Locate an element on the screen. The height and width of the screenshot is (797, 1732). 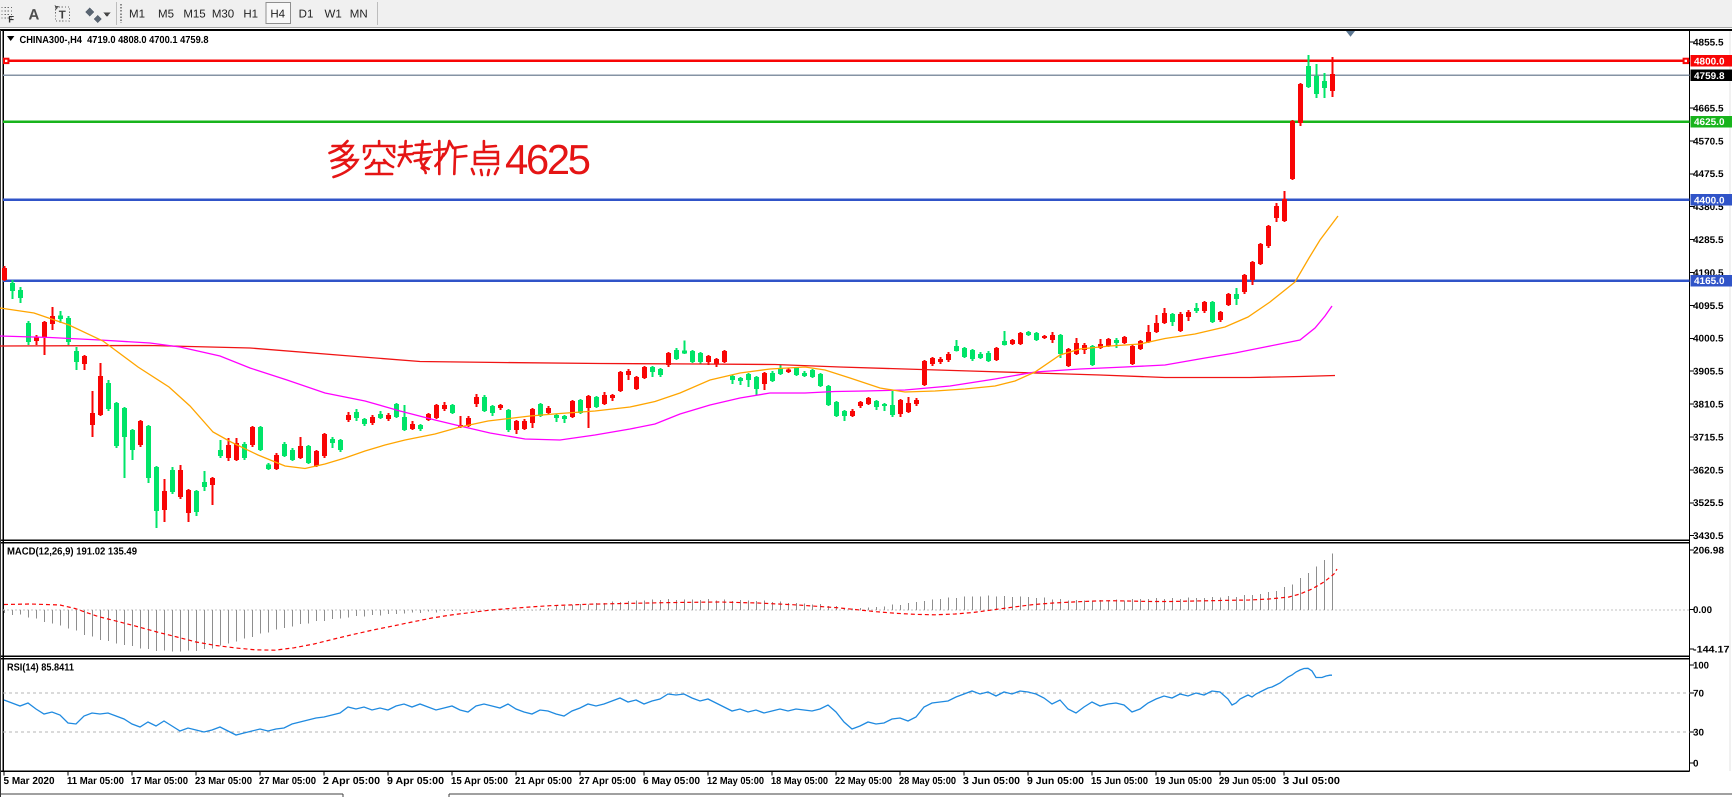
svg-text: MN is located at coordinates (359, 15).